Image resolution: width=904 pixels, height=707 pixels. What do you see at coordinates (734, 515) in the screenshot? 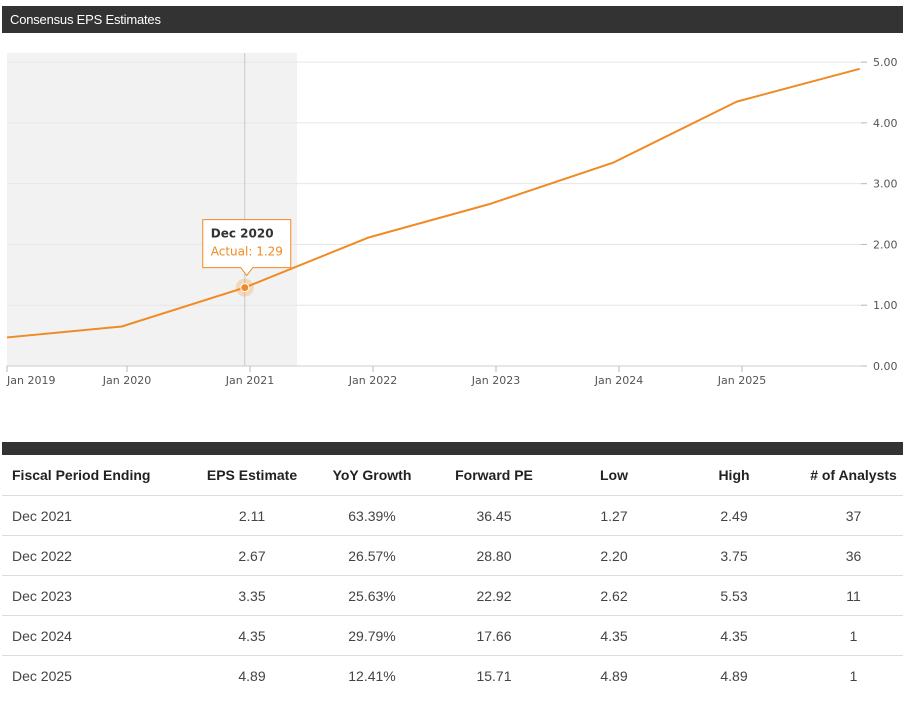
I see `table-cell: 2.49` at bounding box center [734, 515].